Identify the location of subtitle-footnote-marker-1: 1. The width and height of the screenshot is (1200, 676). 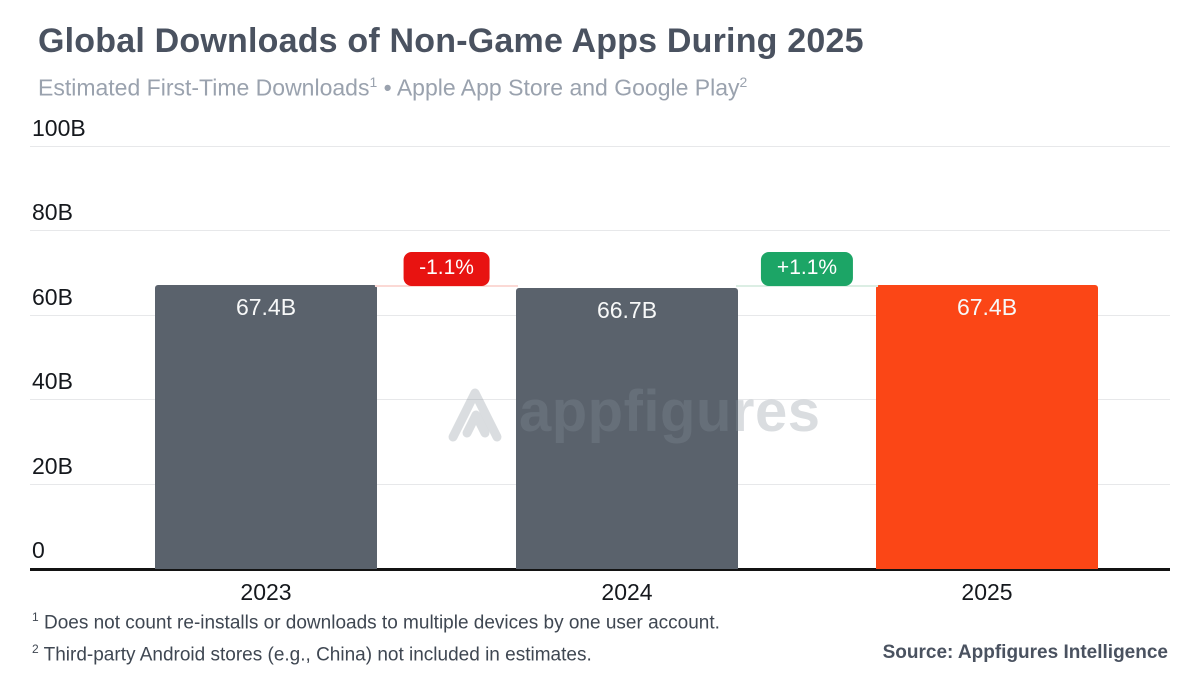
(373, 82).